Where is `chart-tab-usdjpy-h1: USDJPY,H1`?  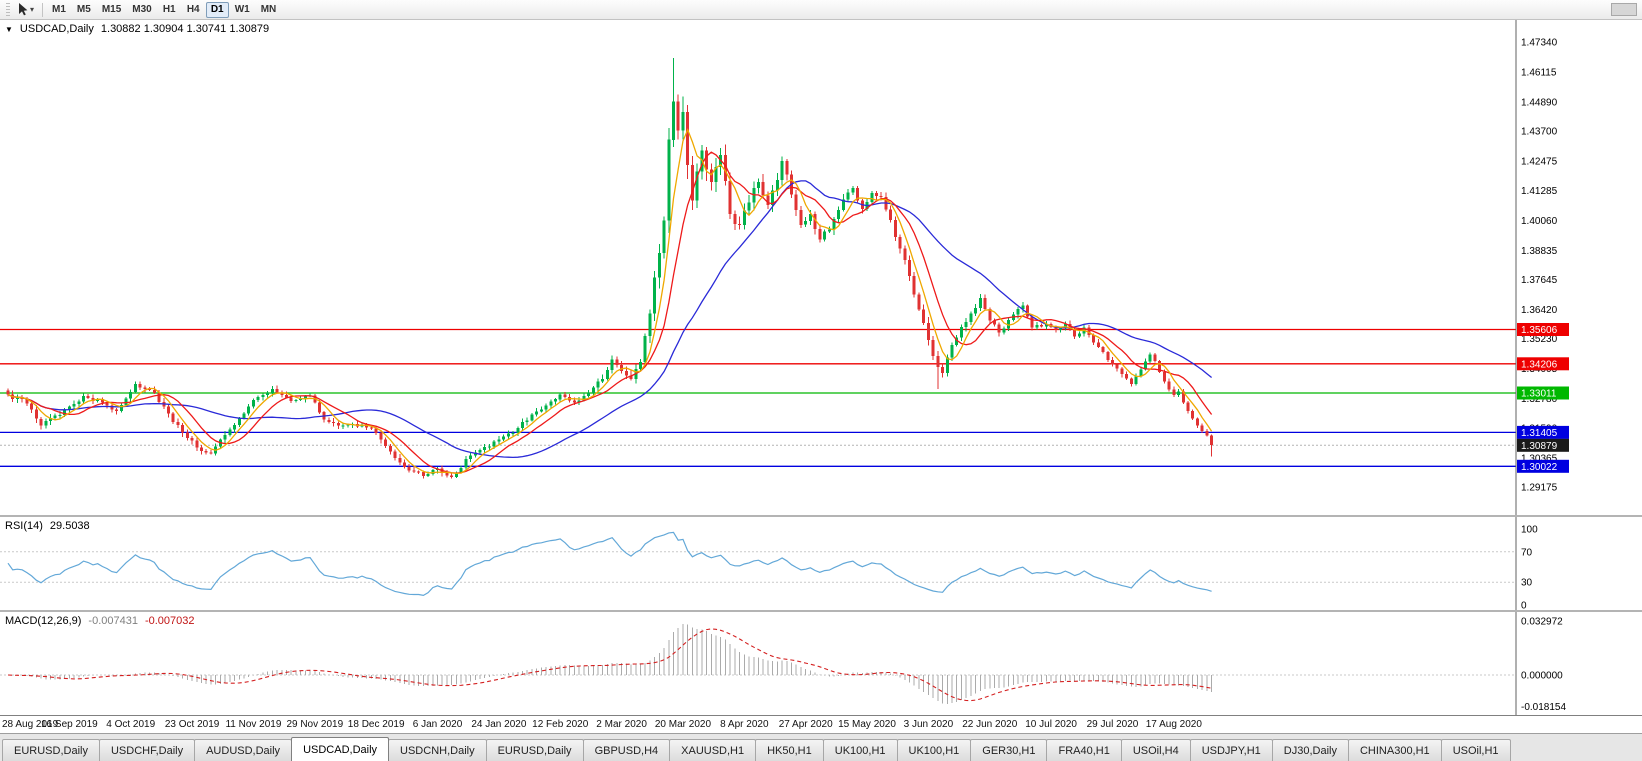
chart-tab-usdjpy-h1: USDJPY,H1 is located at coordinates (1231, 750).